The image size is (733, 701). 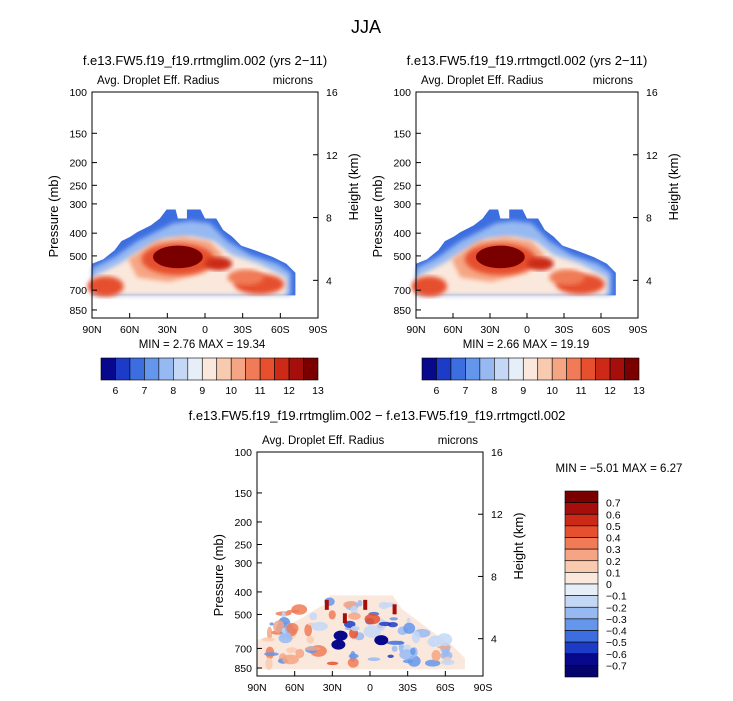 I want to click on y-axis-label: Pressure (mb), so click(x=53, y=216).